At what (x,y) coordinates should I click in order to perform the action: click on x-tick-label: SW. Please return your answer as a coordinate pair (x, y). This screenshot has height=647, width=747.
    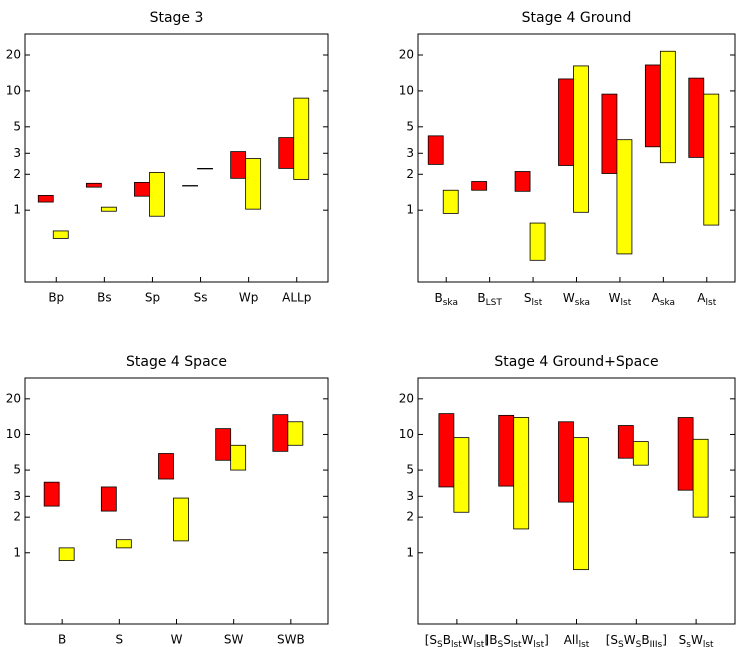
    Looking at the image, I should click on (234, 640).